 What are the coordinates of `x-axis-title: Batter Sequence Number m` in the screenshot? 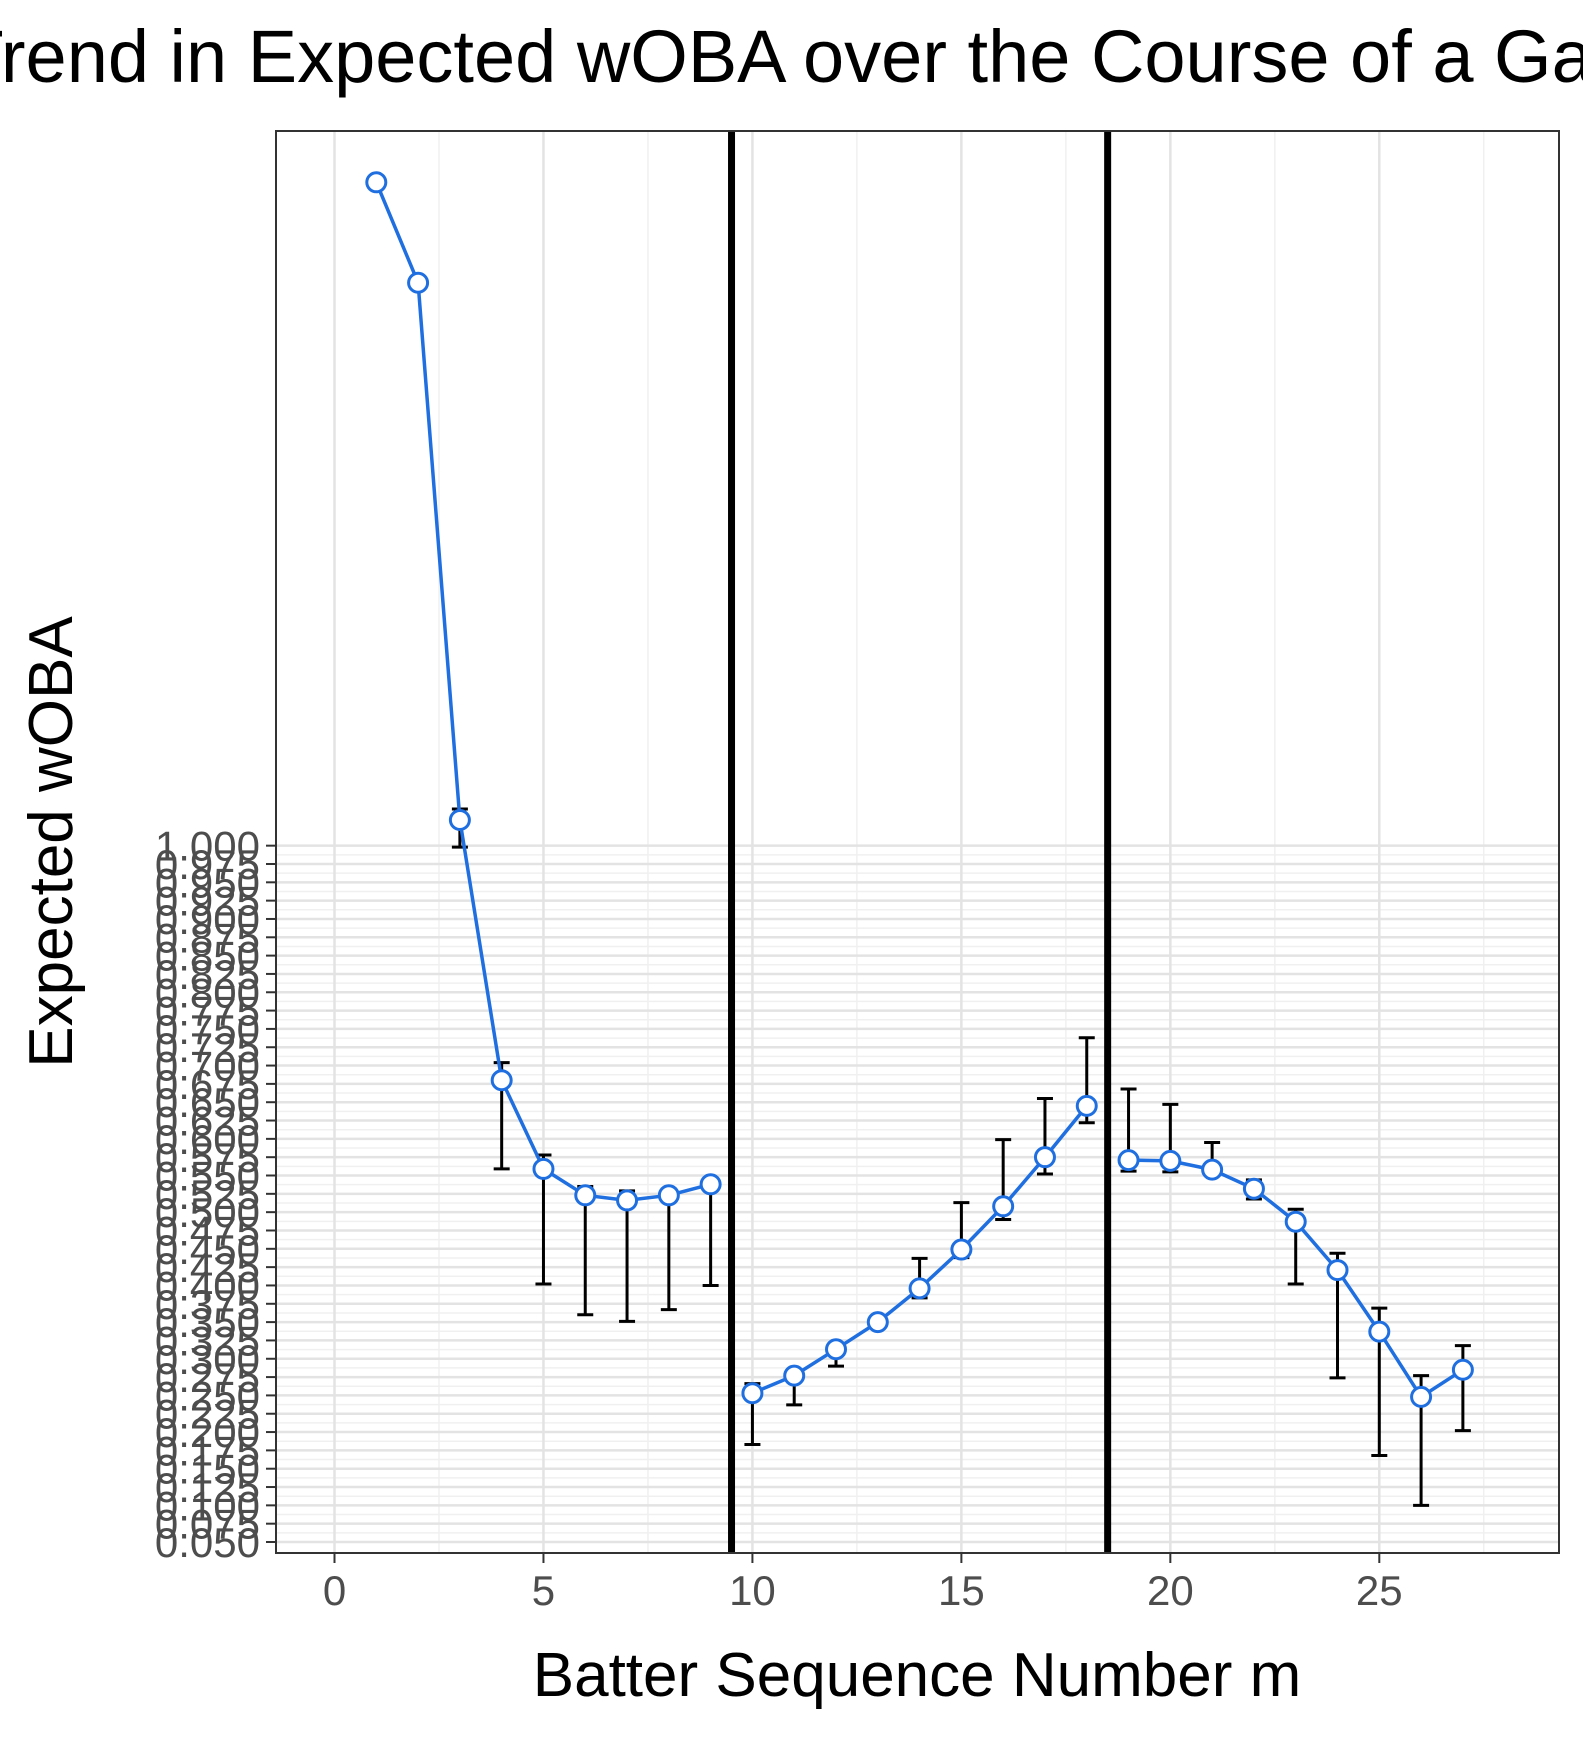 It's located at (917, 1675).